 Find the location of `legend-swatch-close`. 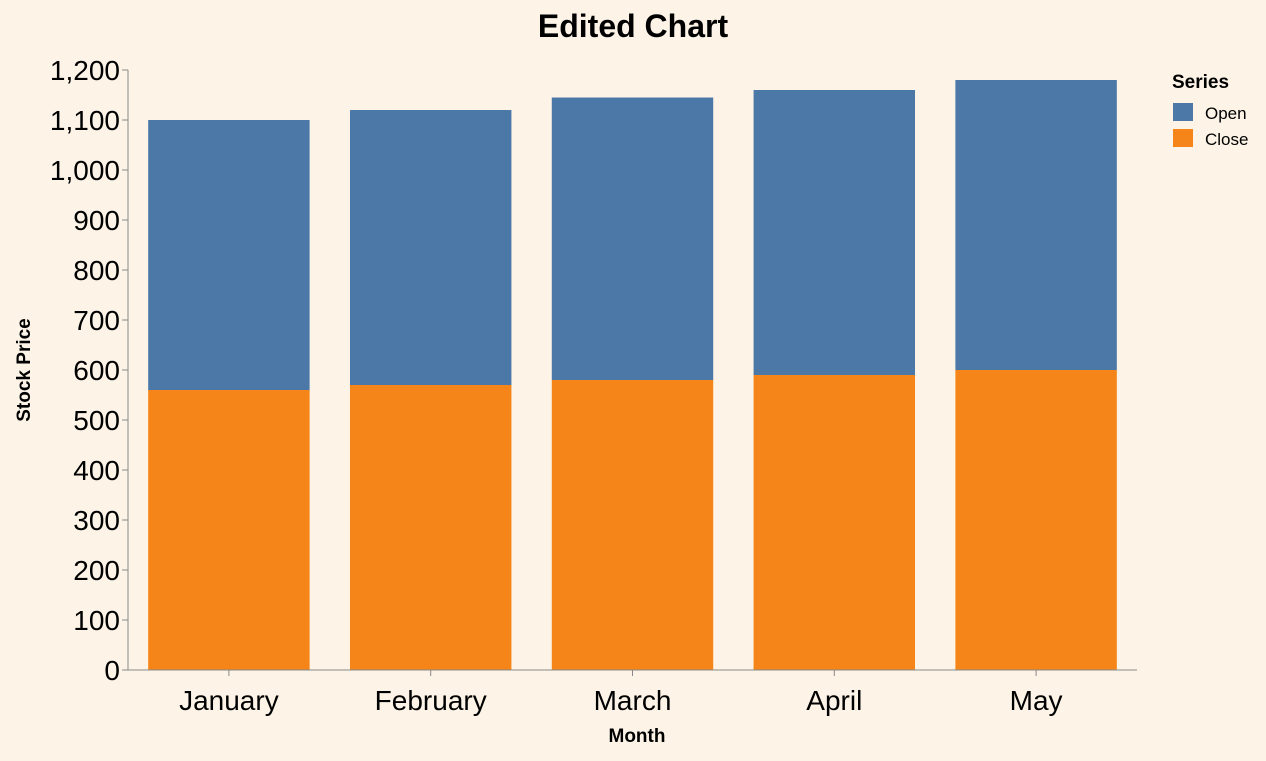

legend-swatch-close is located at coordinates (1183, 138).